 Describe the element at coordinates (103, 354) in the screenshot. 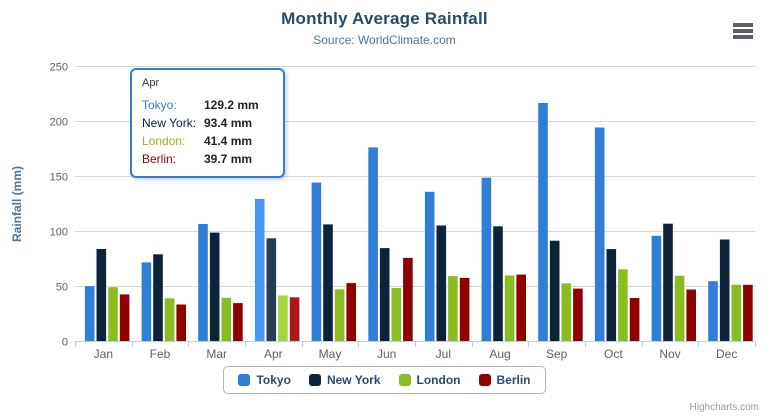

I see `x-axis-label: Jan` at that location.